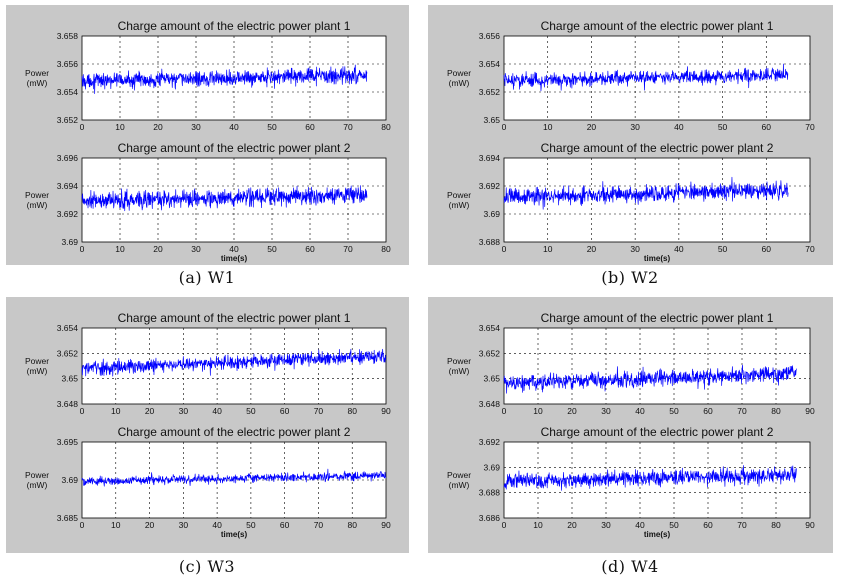 The image size is (842, 585). I want to click on y-tick-label: 3.648, so click(68, 404).